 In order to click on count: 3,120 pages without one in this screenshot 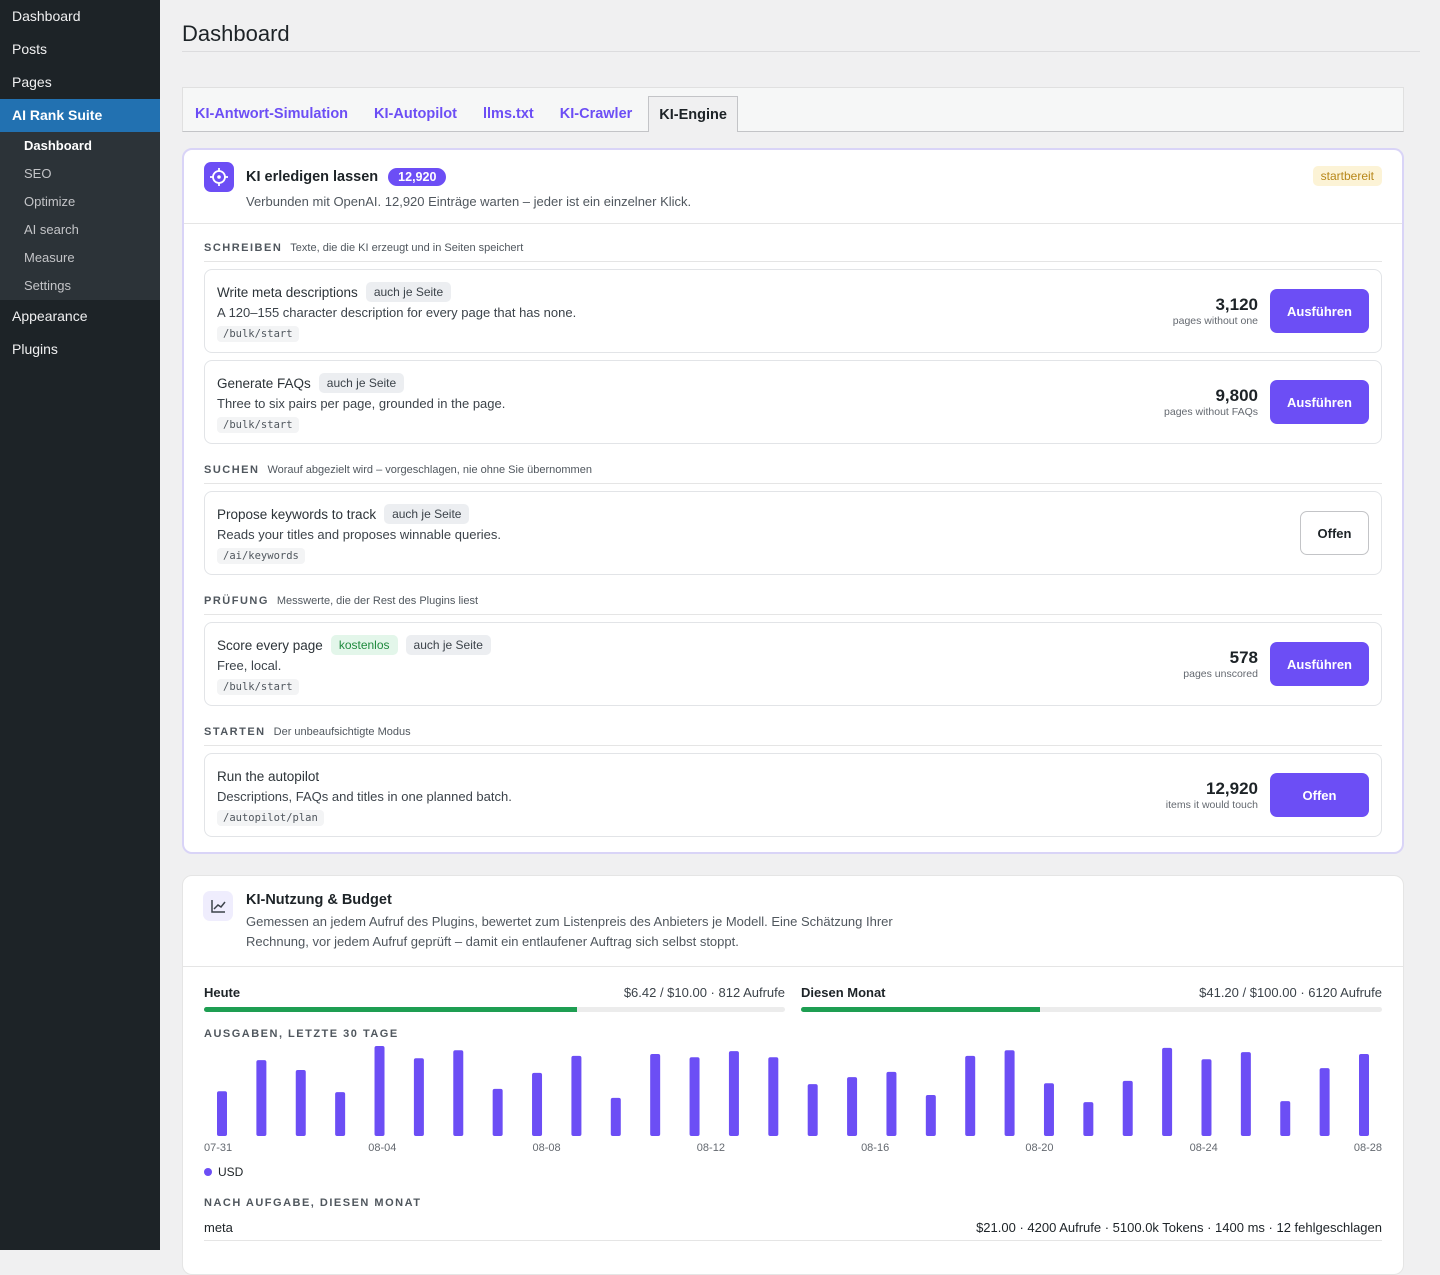, I will do `click(1215, 311)`.